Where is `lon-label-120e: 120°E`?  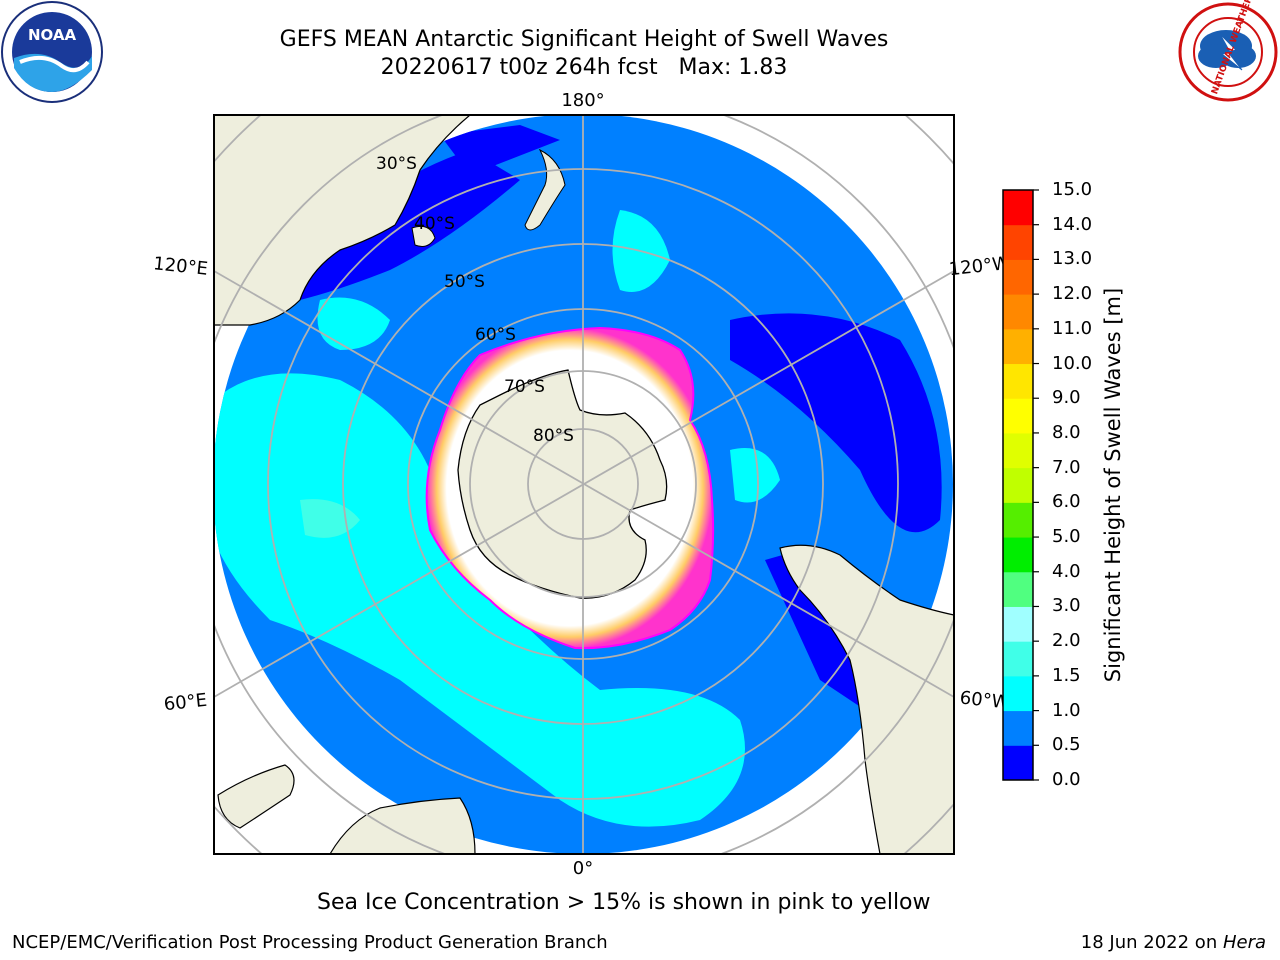
lon-label-120e: 120°E is located at coordinates (180, 266).